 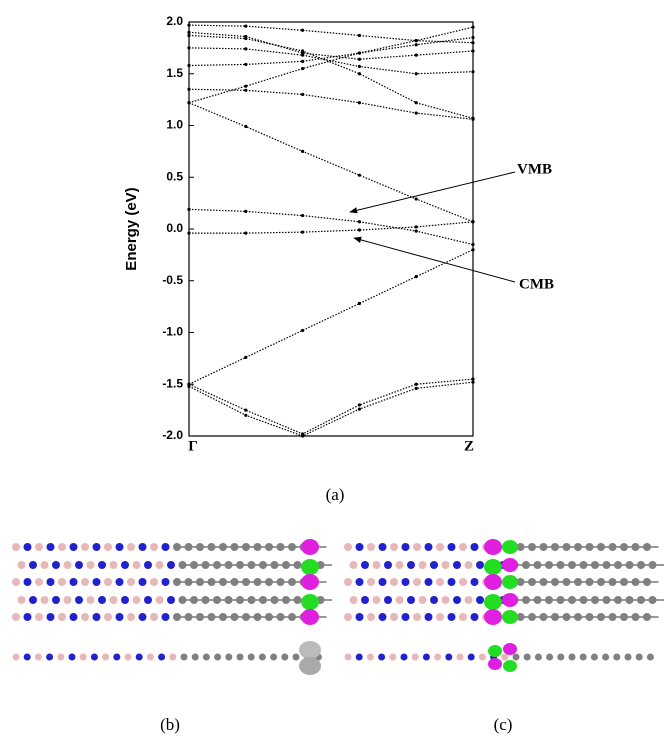 I want to click on annotation: VMB, so click(x=534, y=169).